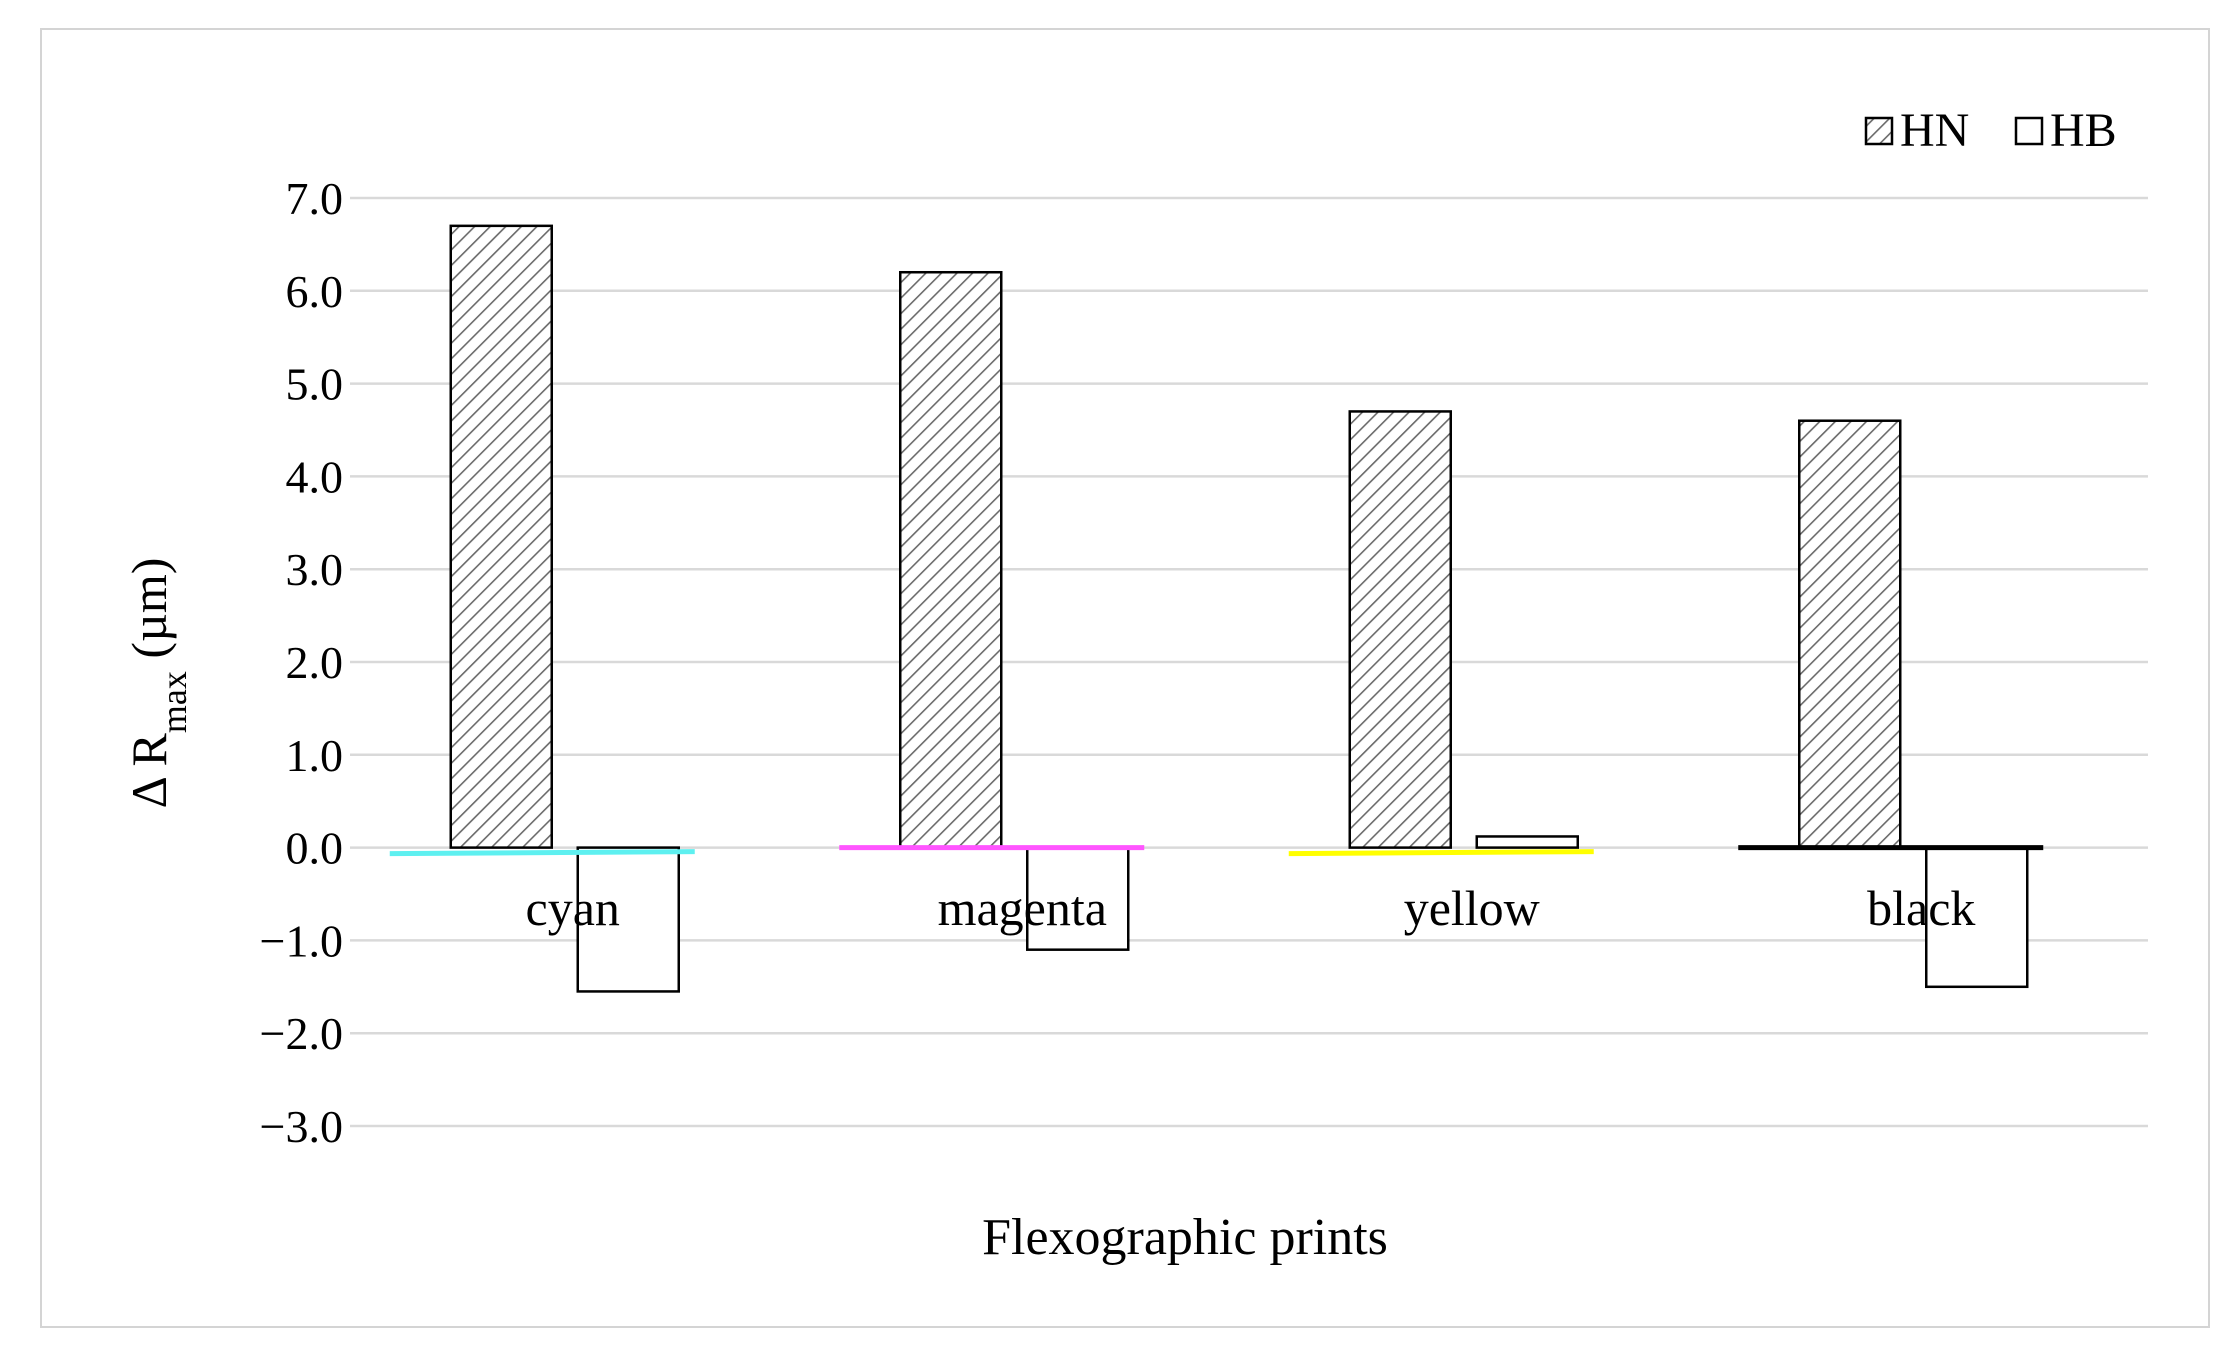 The width and height of the screenshot is (2240, 1371). What do you see at coordinates (157, 683) in the screenshot?
I see `y-axis-label: Δ Rmax (µm)` at bounding box center [157, 683].